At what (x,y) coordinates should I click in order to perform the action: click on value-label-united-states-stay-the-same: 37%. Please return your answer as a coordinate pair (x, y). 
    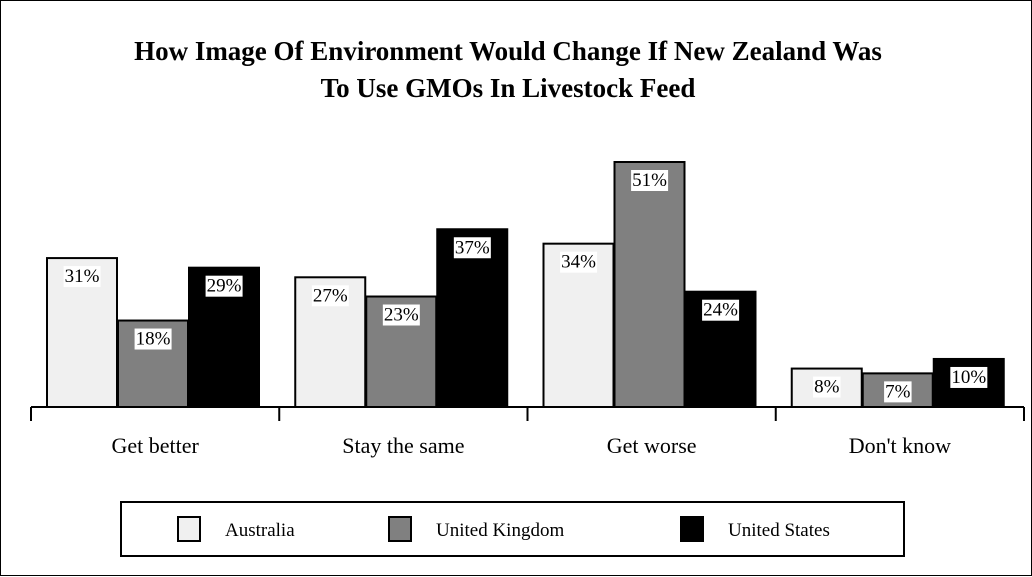
    Looking at the image, I should click on (472, 247).